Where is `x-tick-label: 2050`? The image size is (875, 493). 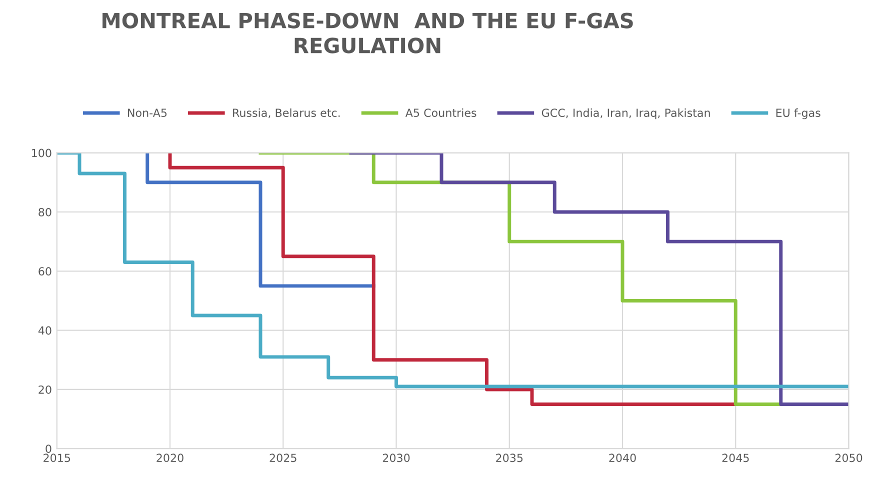 x-tick-label: 2050 is located at coordinates (848, 458).